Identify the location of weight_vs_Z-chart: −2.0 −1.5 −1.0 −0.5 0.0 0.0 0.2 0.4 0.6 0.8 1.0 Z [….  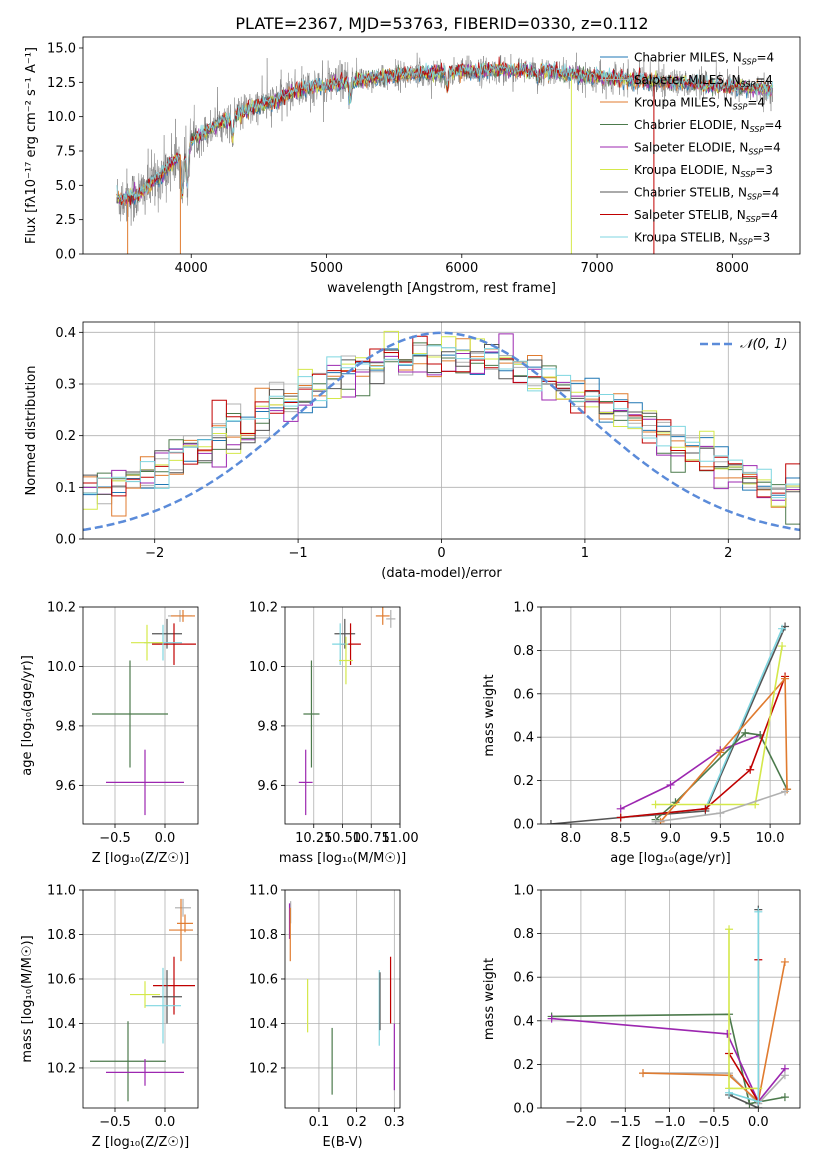
(641, 1017).